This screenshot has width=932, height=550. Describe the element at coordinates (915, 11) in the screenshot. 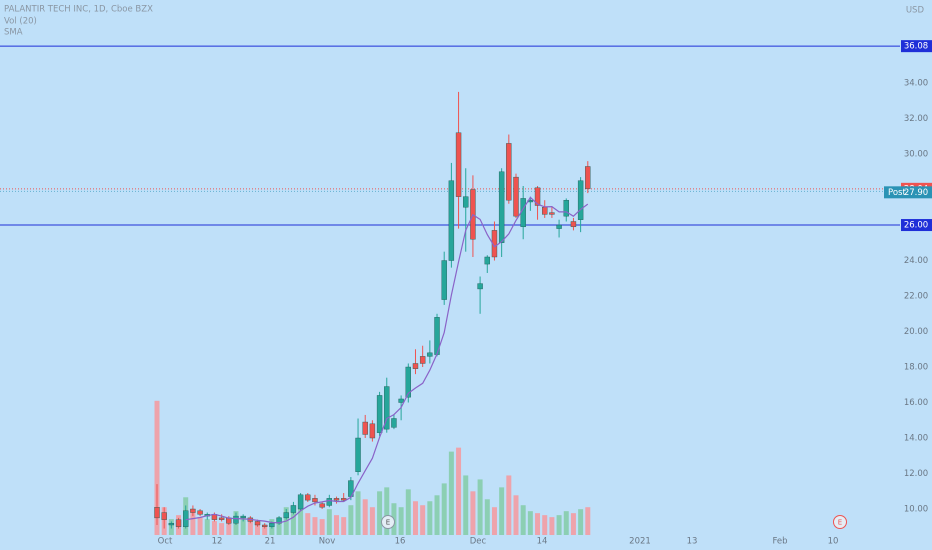

I see `currency: USD` at that location.